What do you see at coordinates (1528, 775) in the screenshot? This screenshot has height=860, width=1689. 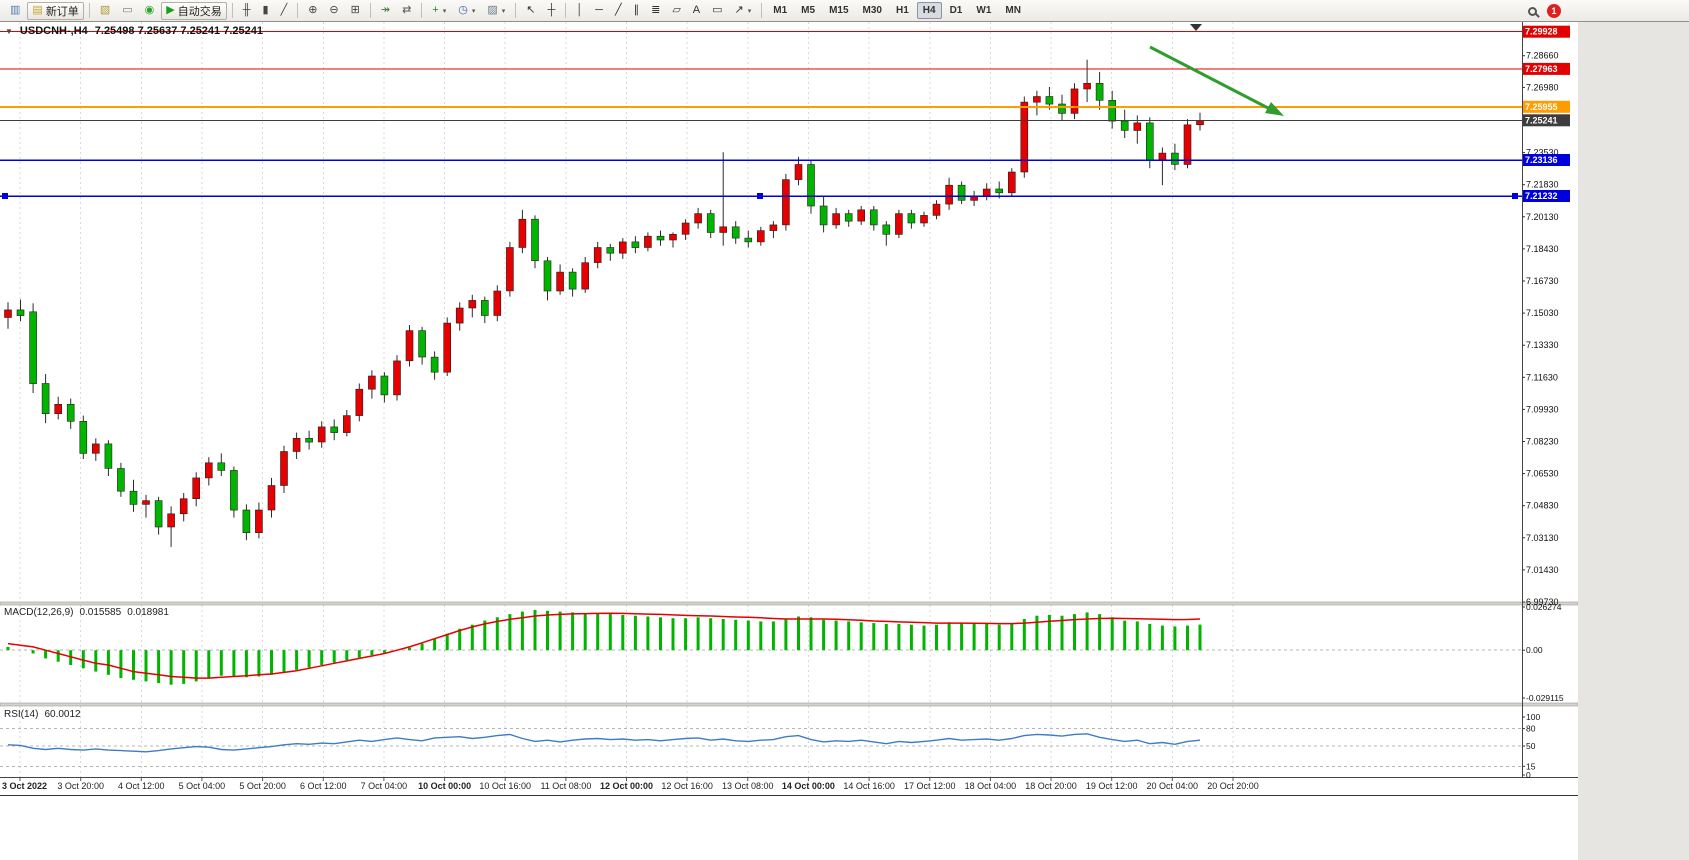 I see `rsi-axis-label: 0` at bounding box center [1528, 775].